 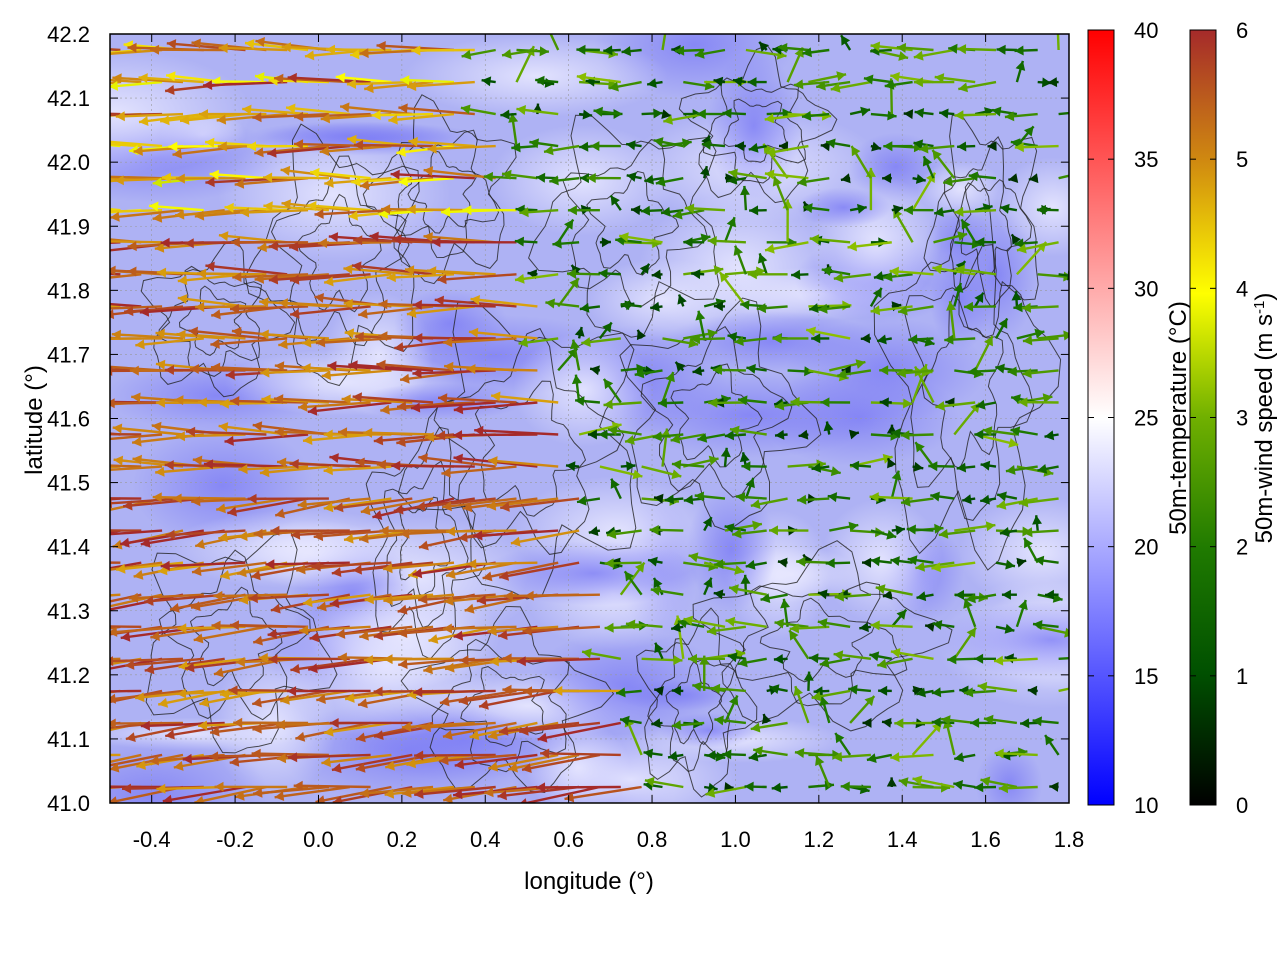 What do you see at coordinates (68, 803) in the screenshot?
I see `y-tick-label: 41.0` at bounding box center [68, 803].